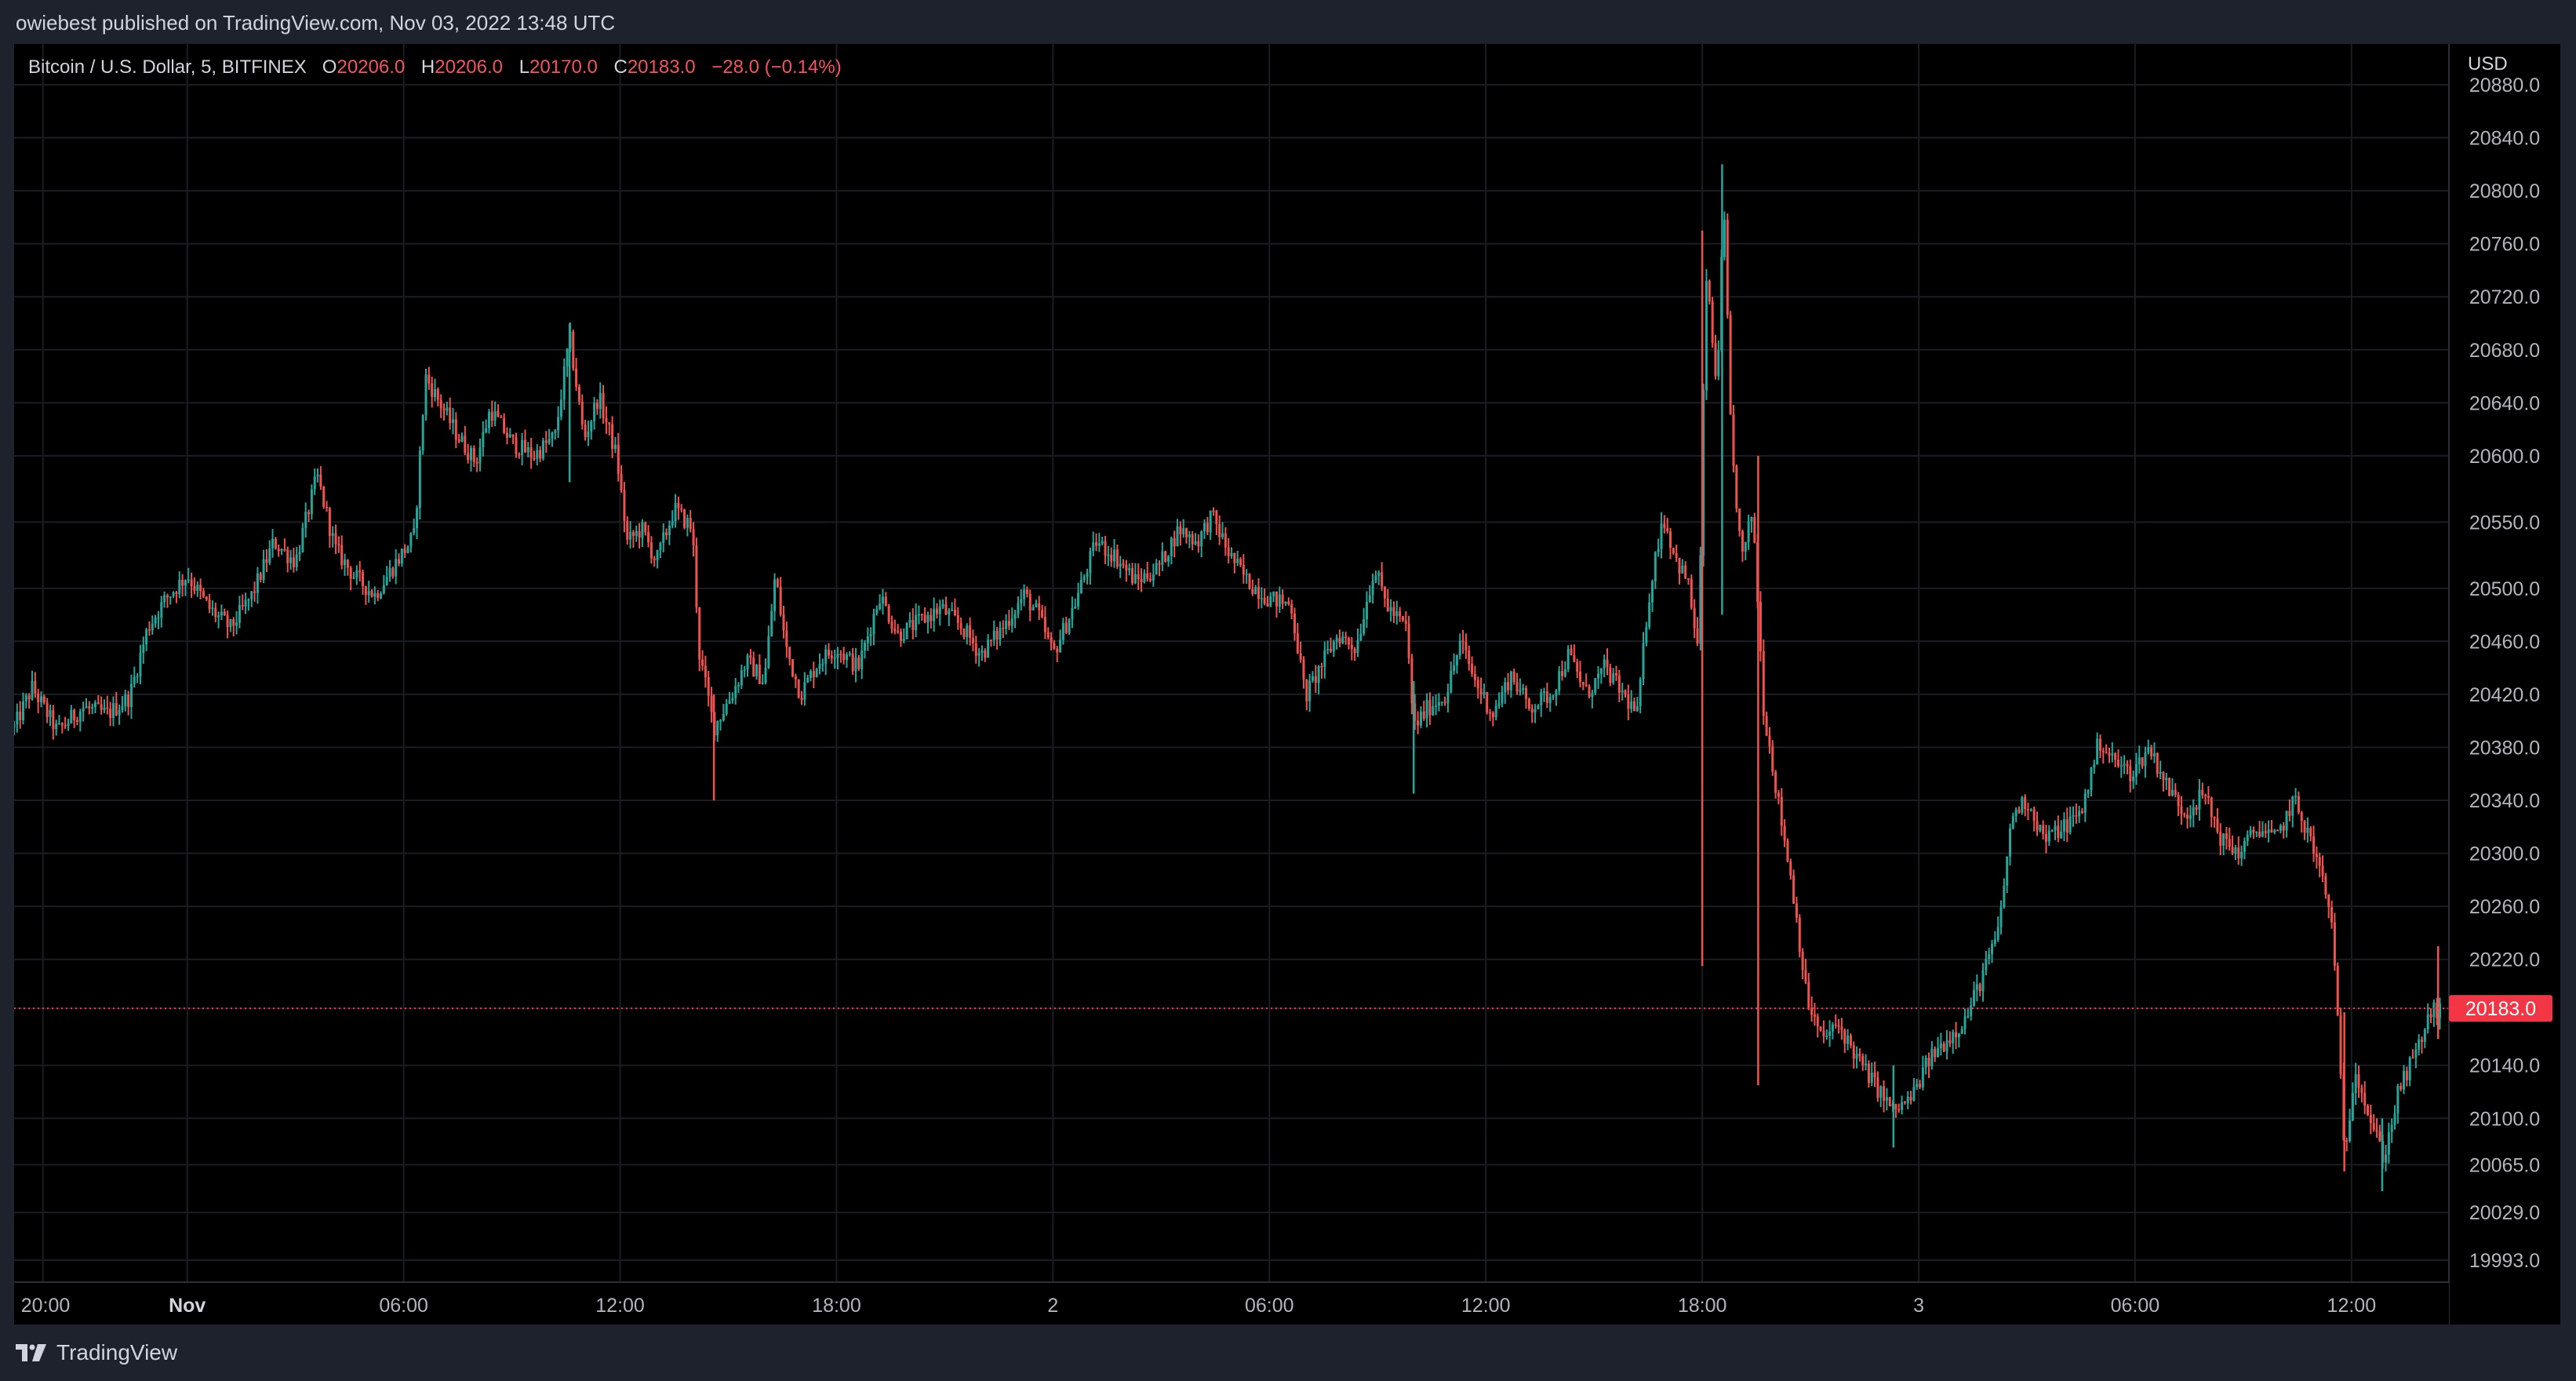  I want to click on price-tick-label: 20680.0, so click(2504, 351).